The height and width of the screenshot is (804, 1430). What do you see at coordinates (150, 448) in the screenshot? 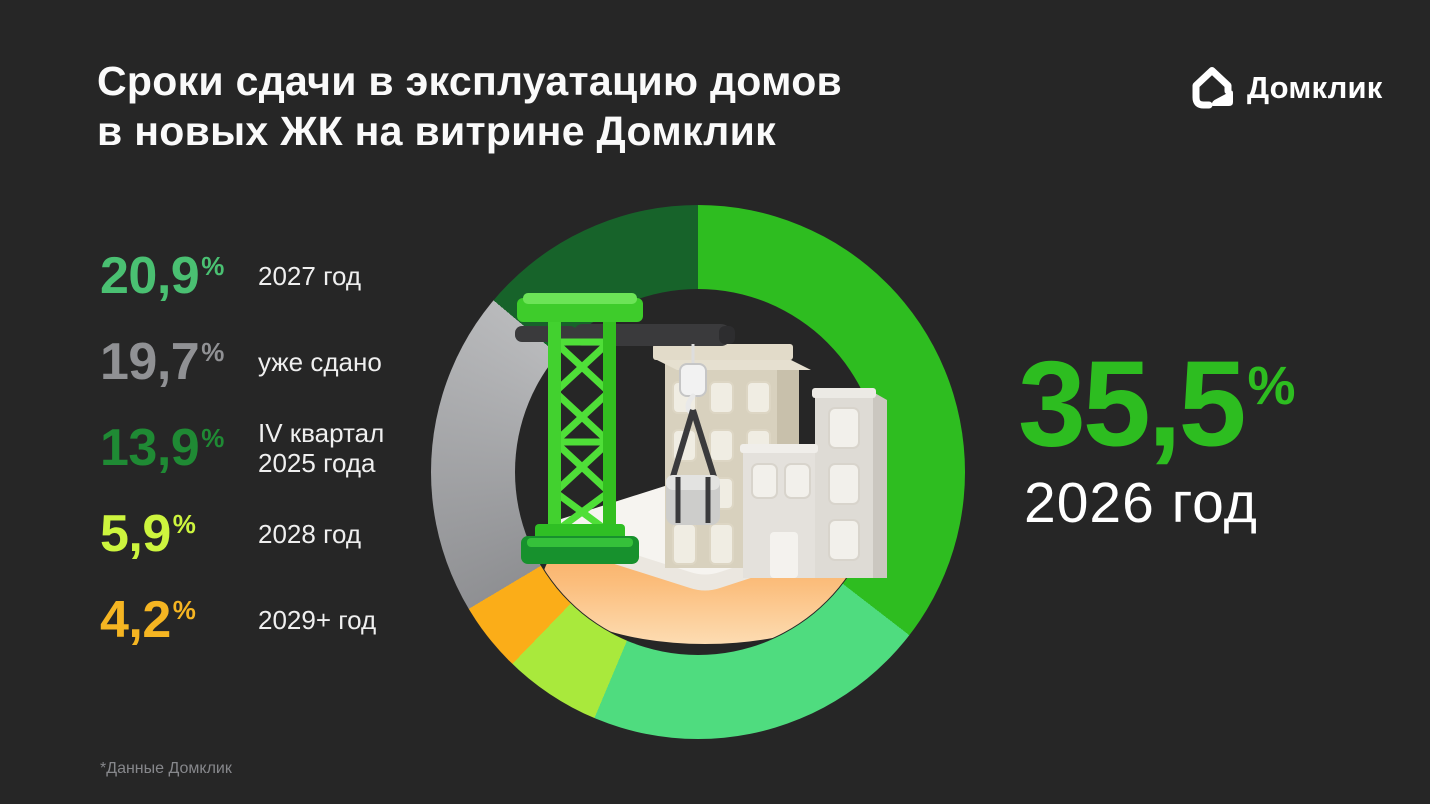
I see `legend-number: 13,9` at bounding box center [150, 448].